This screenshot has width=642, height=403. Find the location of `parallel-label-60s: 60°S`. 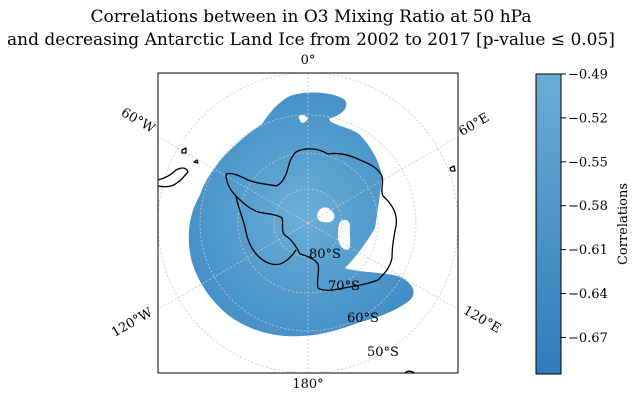

parallel-label-60s: 60°S is located at coordinates (363, 318).